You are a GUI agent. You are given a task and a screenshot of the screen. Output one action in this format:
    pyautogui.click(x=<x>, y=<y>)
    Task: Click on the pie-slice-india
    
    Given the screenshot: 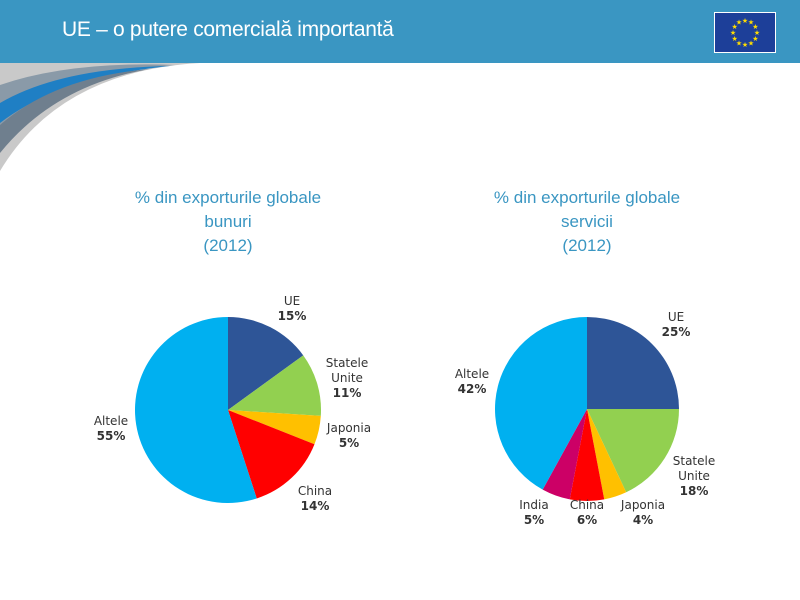 What is the action you would take?
    pyautogui.click(x=564, y=454)
    